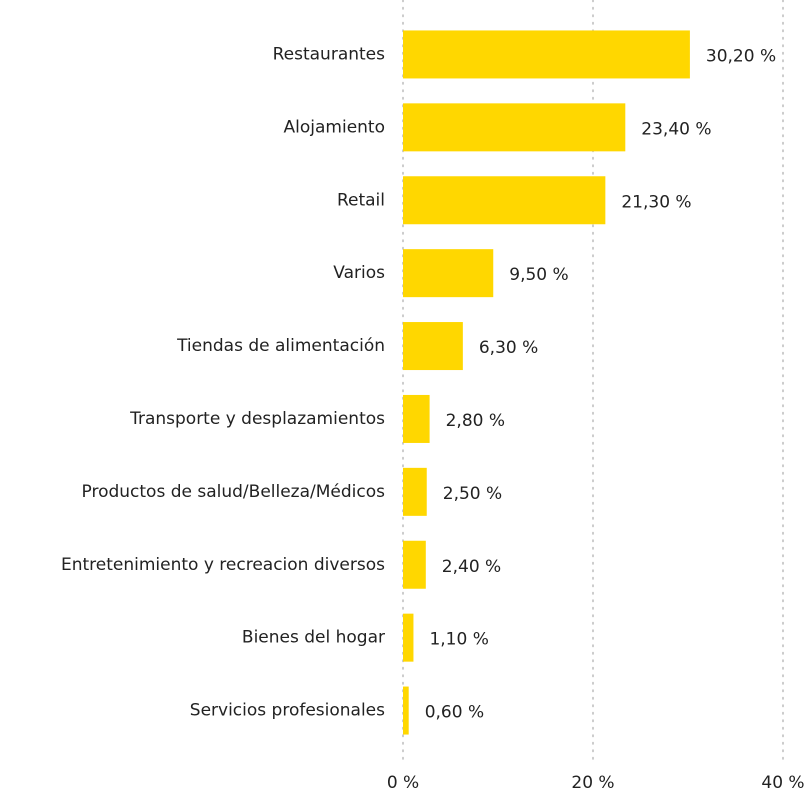 The width and height of the screenshot is (810, 795). What do you see at coordinates (538, 275) in the screenshot?
I see `value-label: 9,50 %` at bounding box center [538, 275].